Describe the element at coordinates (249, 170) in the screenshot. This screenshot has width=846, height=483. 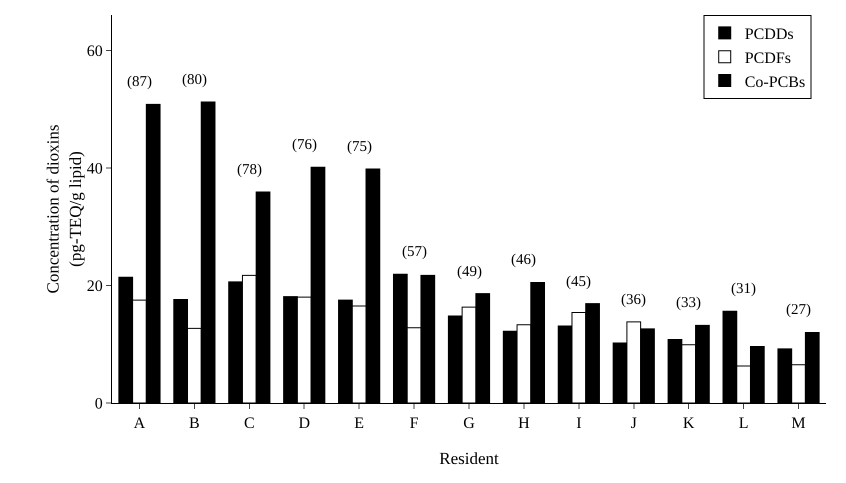
I see `annotation: (78)` at that location.